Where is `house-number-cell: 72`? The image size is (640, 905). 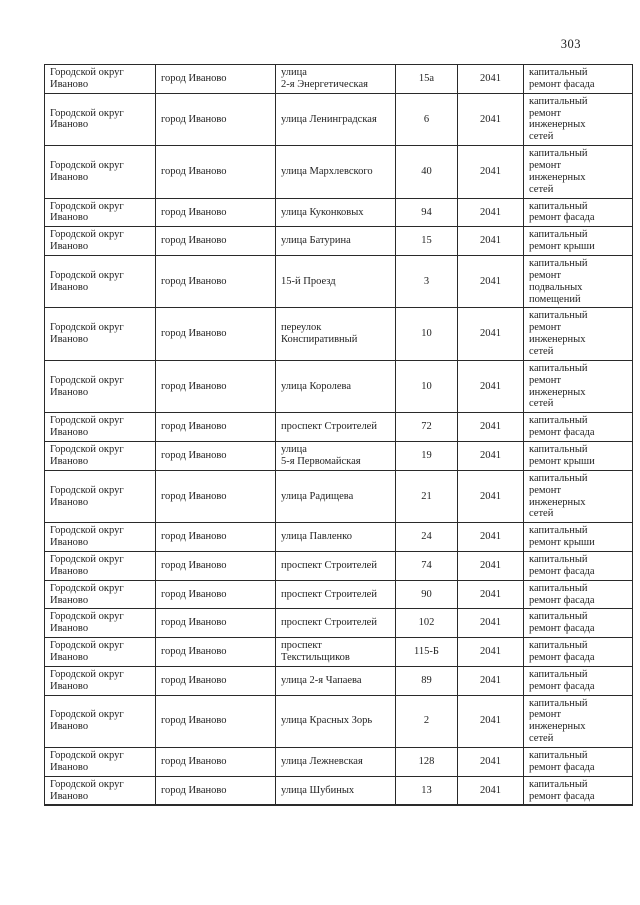 house-number-cell: 72 is located at coordinates (426, 427).